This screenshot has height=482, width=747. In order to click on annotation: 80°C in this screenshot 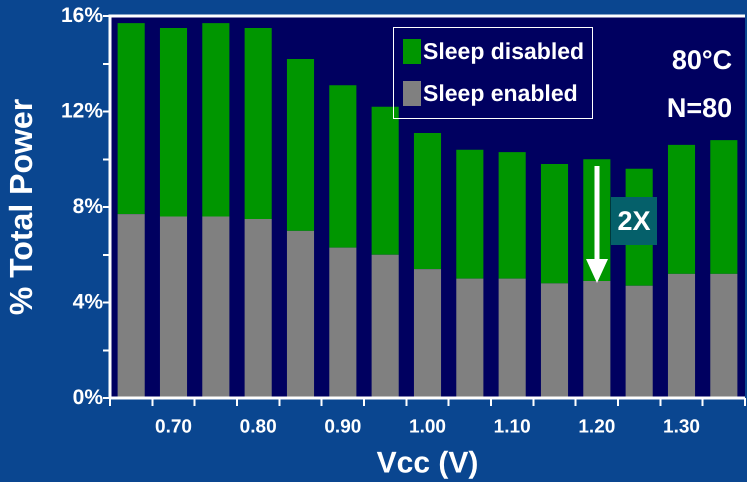, I will do `click(702, 60)`.